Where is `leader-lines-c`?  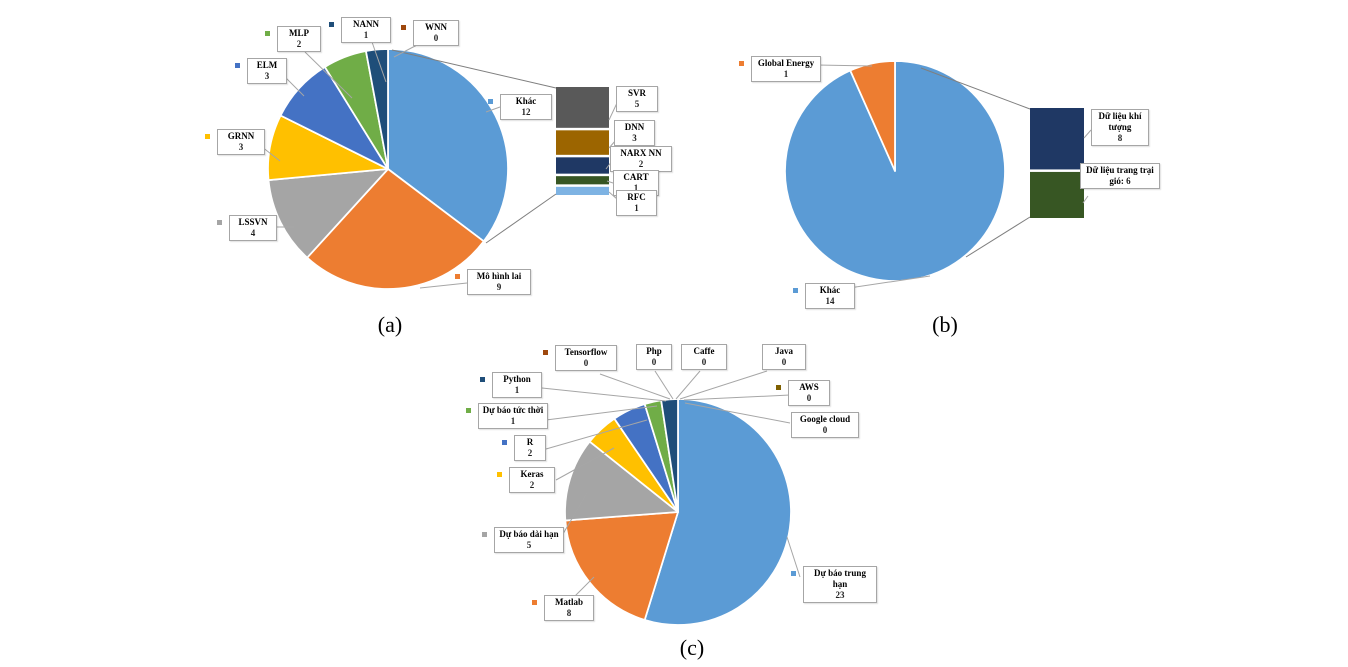
leader-lines-c is located at coordinates (671, 484).